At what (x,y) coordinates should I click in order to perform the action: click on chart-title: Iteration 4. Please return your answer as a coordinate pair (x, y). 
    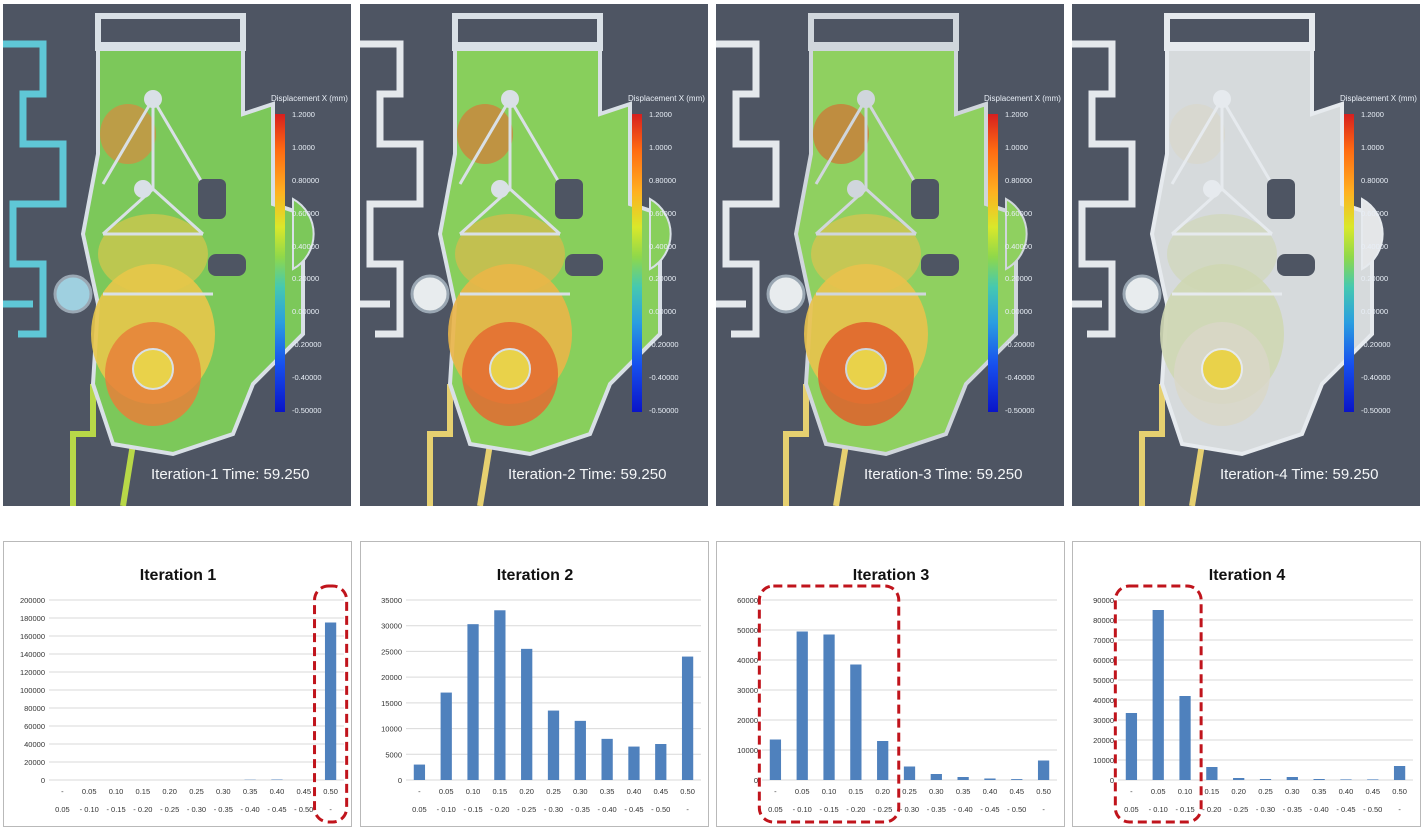
    Looking at the image, I should click on (1247, 575).